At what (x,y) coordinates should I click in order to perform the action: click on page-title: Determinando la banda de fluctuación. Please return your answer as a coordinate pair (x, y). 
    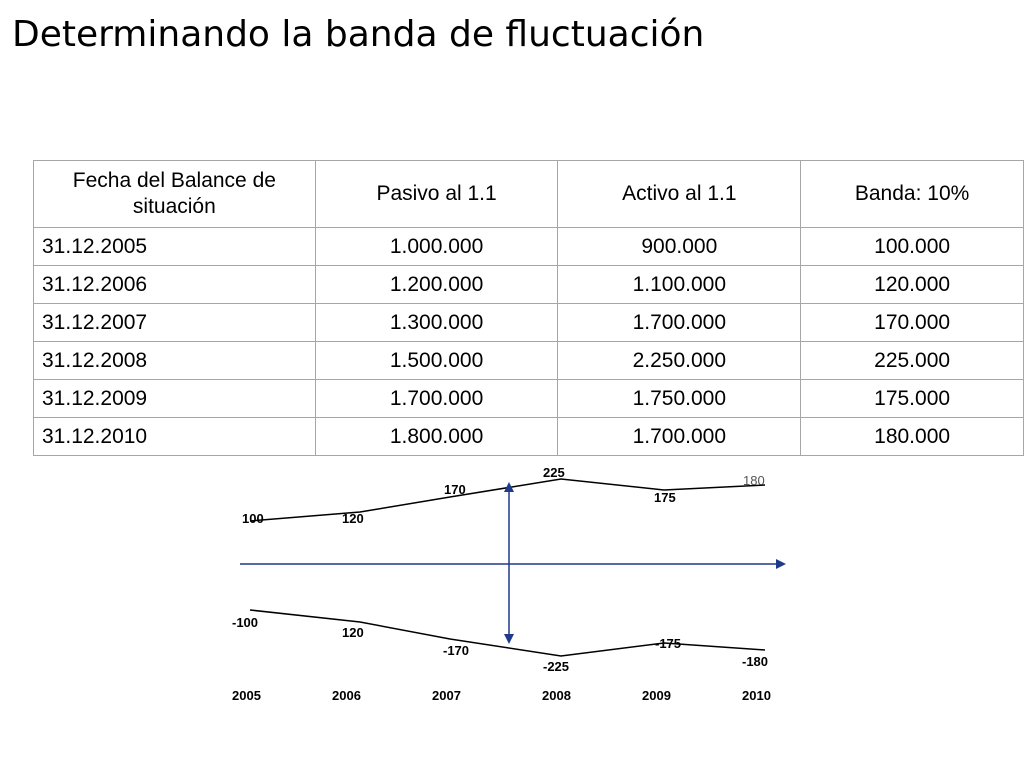
    Looking at the image, I should click on (358, 34).